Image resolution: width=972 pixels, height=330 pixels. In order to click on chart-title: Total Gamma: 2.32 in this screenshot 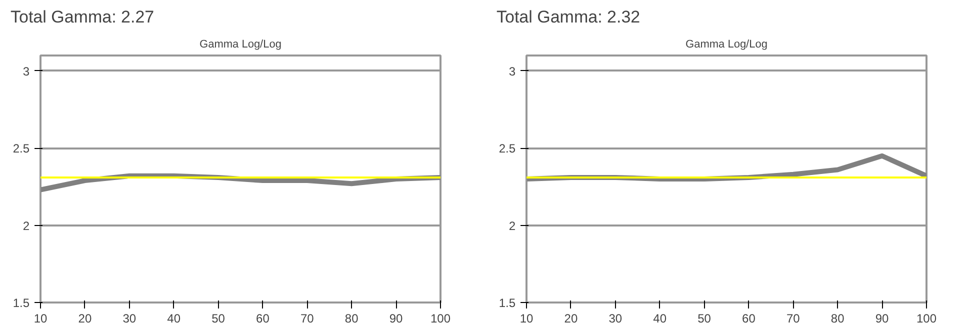, I will do `click(568, 17)`.